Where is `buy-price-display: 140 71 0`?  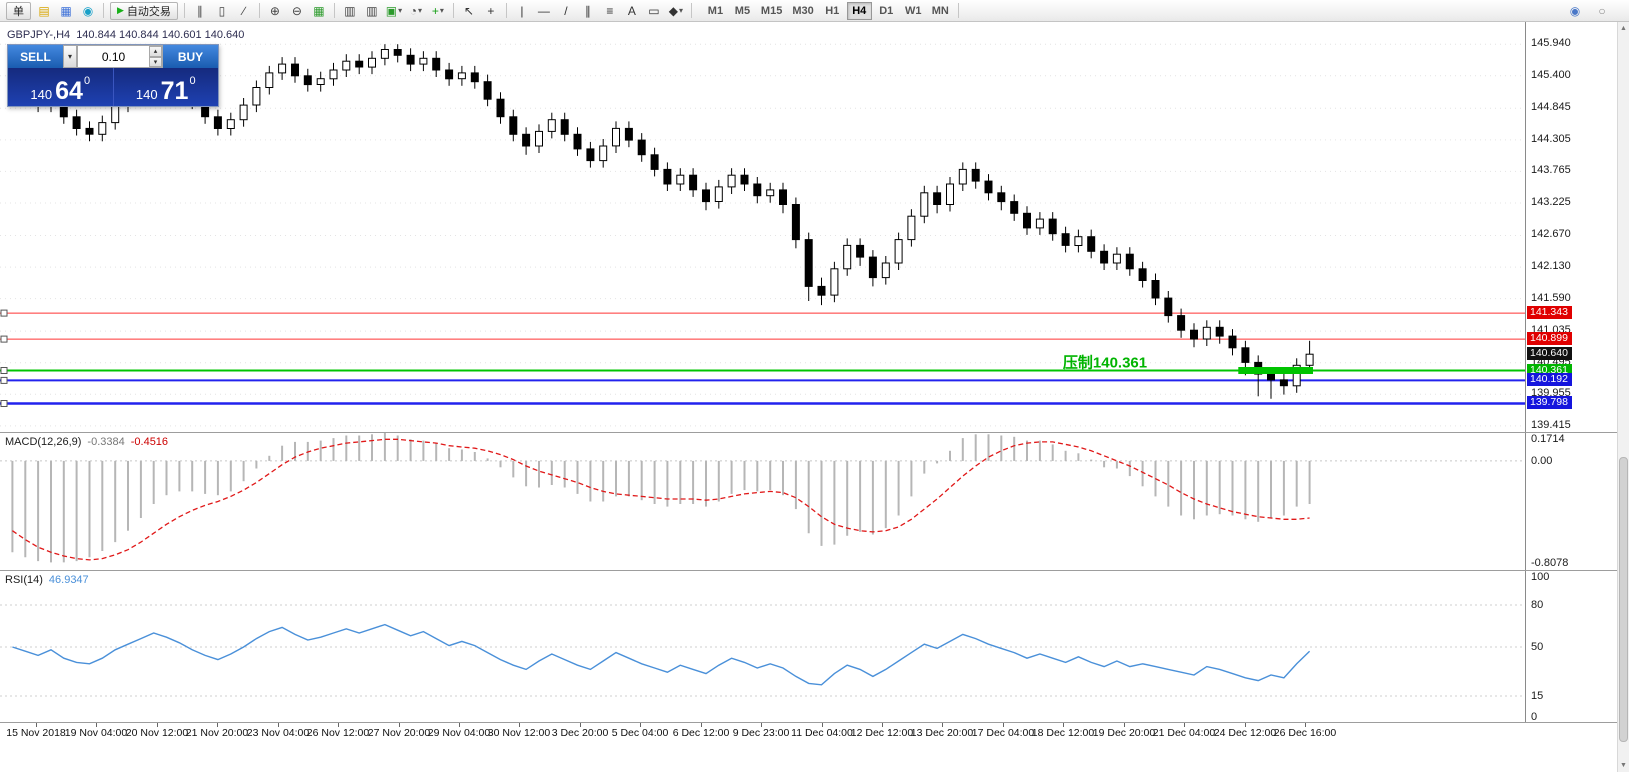 buy-price-display: 140 71 0 is located at coordinates (166, 87).